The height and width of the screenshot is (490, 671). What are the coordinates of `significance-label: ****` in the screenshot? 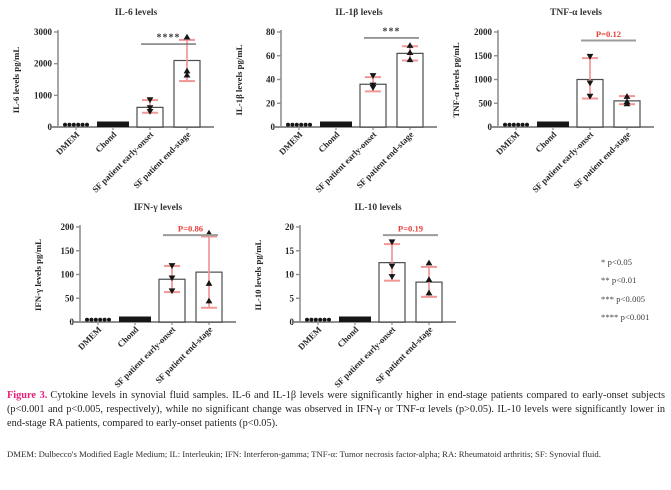 It's located at (169, 38).